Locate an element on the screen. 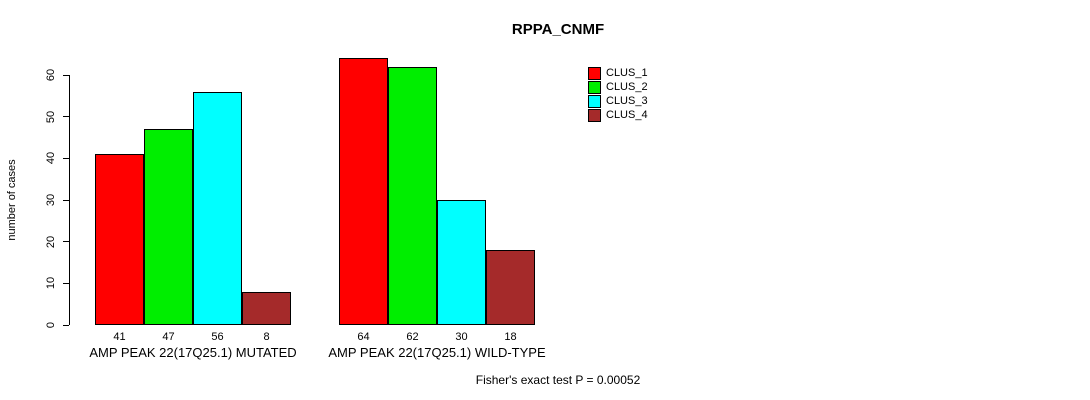 This screenshot has width=1090, height=400. bar-value-label: 62 is located at coordinates (412, 337).